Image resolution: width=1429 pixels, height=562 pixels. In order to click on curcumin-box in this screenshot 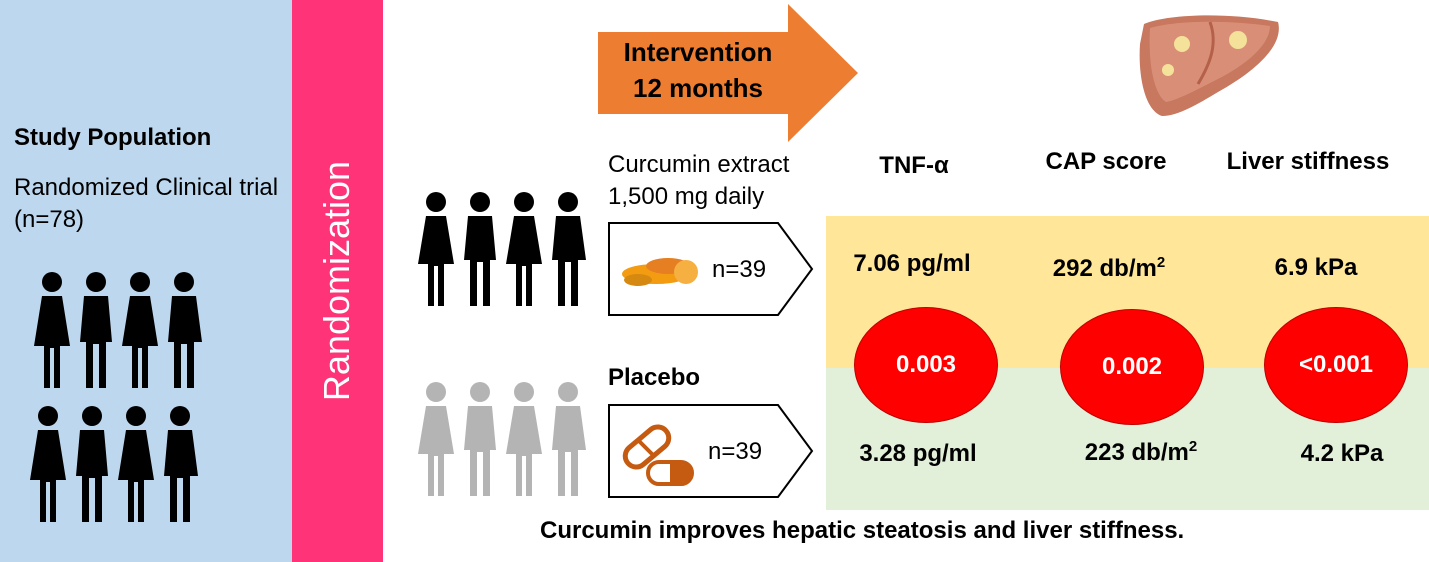, I will do `click(711, 269)`.